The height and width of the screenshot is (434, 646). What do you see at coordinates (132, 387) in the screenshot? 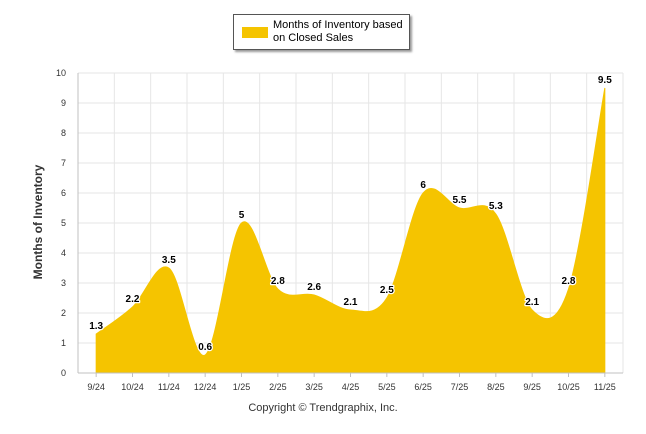
I see `x-tick-label: 10/24` at bounding box center [132, 387].